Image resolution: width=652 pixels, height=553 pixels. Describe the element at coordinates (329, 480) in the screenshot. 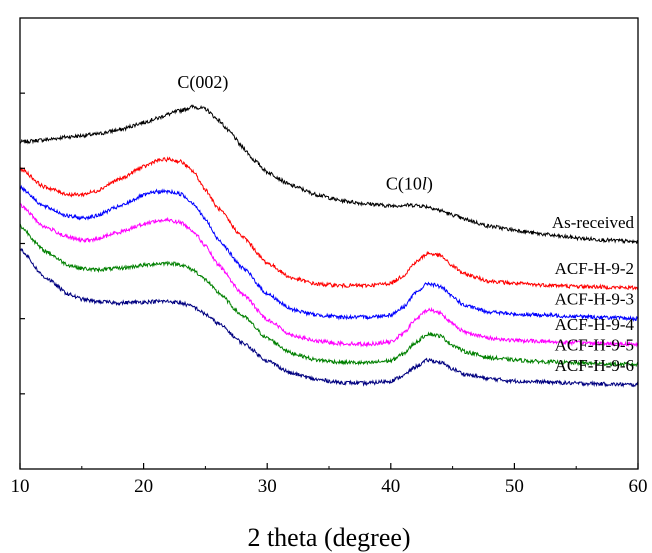

I see `x-axis-ticks: 10 20 30 40 50 60` at that location.